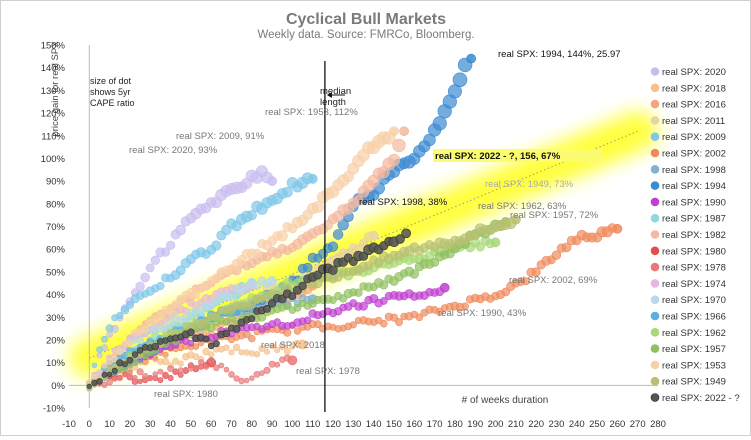 The image size is (751, 440). I want to click on legend-label: real SPX: 1982, so click(694, 235).